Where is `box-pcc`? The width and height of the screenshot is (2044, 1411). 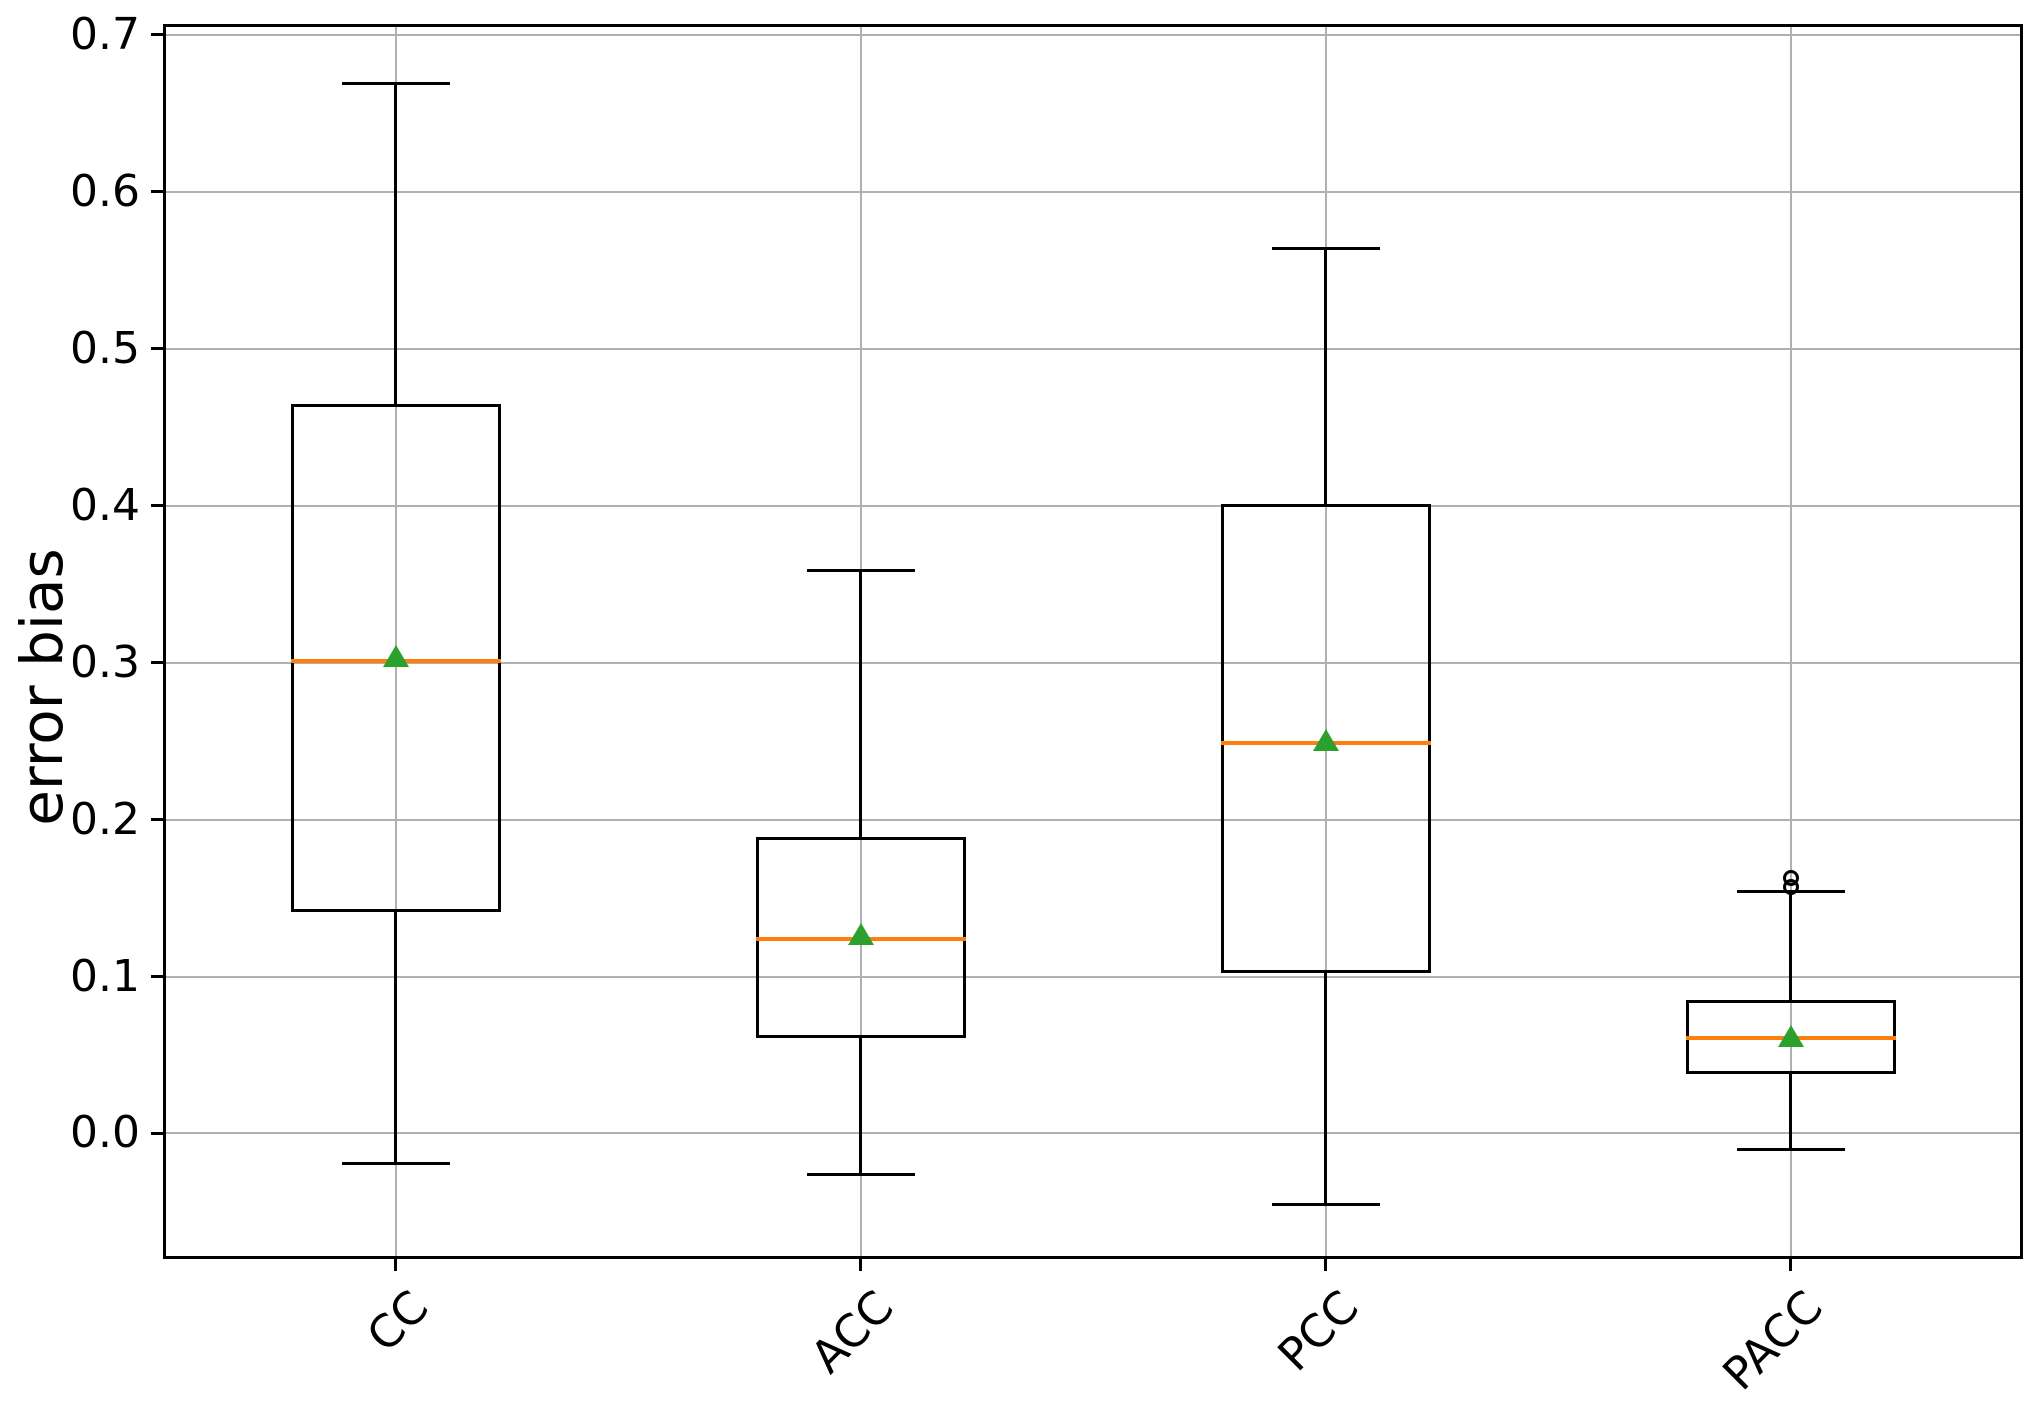
box-pcc is located at coordinates (1325, 739).